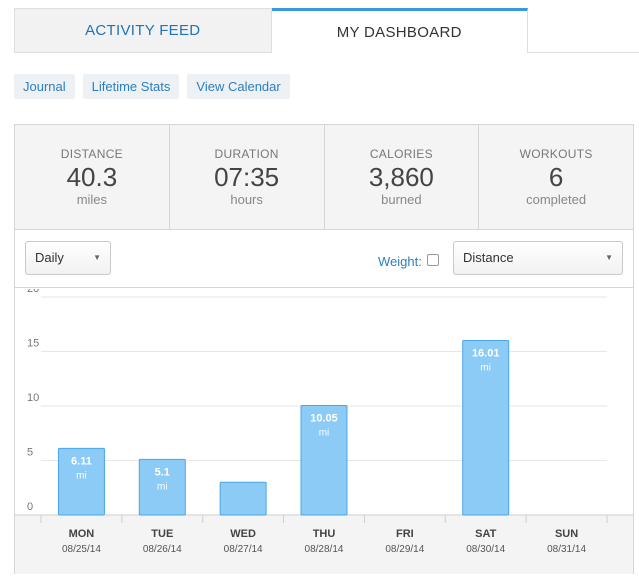 The image size is (639, 583). What do you see at coordinates (162, 472) in the screenshot?
I see `bar-value-label: 5.1` at bounding box center [162, 472].